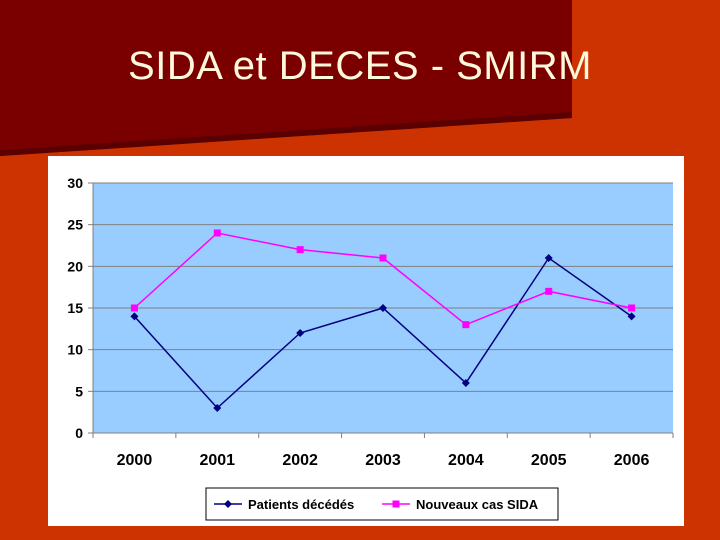 This screenshot has width=720, height=540. What do you see at coordinates (75, 225) in the screenshot?
I see `y-tick-label: 25` at bounding box center [75, 225].